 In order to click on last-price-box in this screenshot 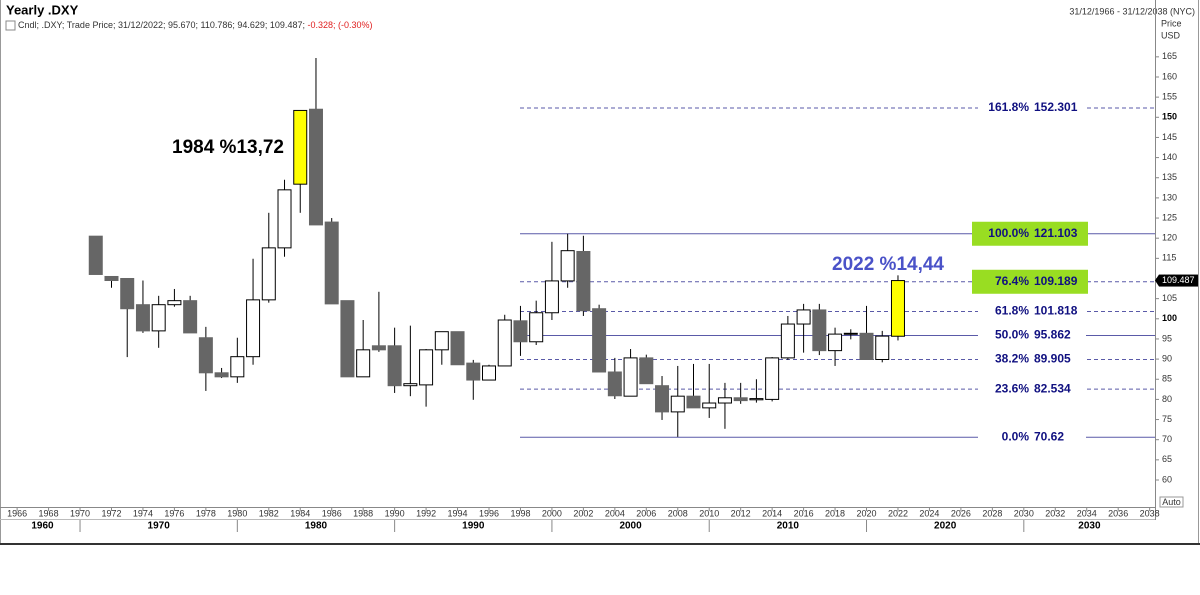, I will do `click(1178, 280)`.